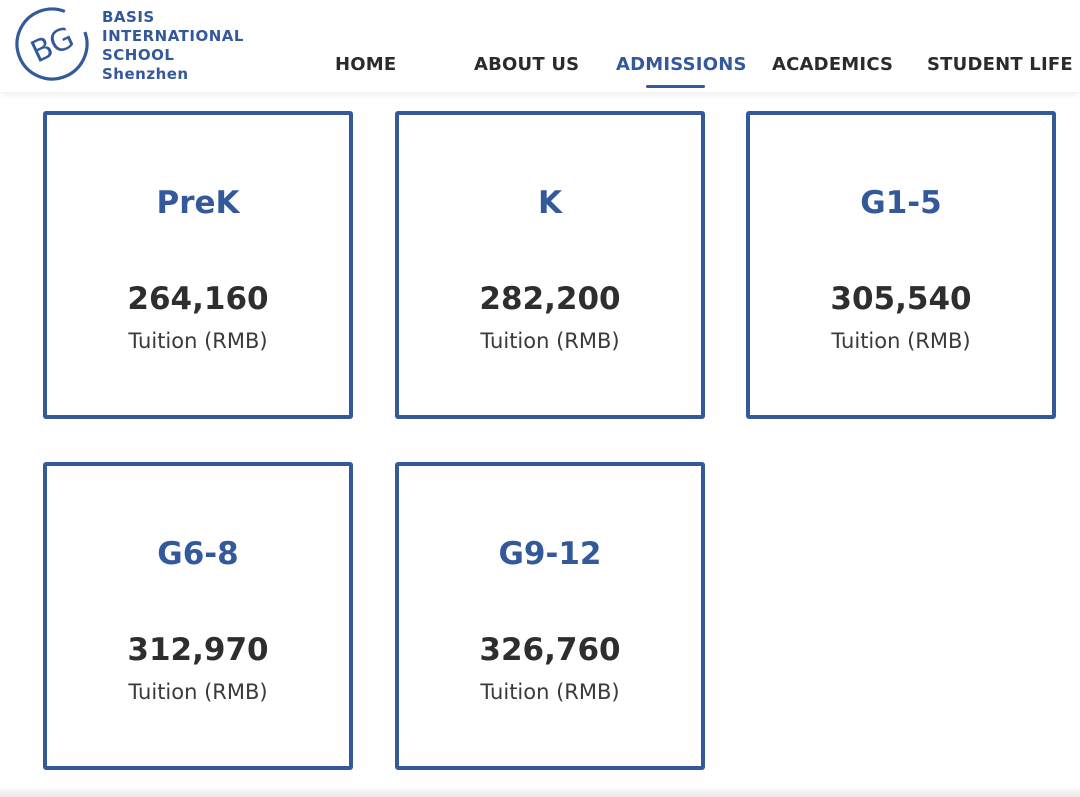 This screenshot has width=1080, height=797. I want to click on card-grade: G6-8, so click(198, 554).